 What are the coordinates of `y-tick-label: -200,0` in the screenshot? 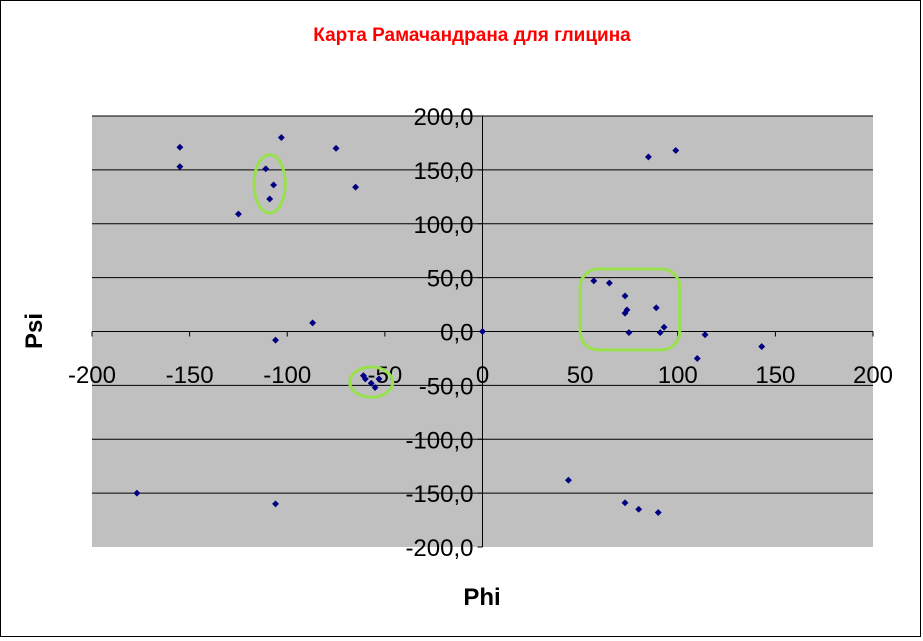 It's located at (439, 548).